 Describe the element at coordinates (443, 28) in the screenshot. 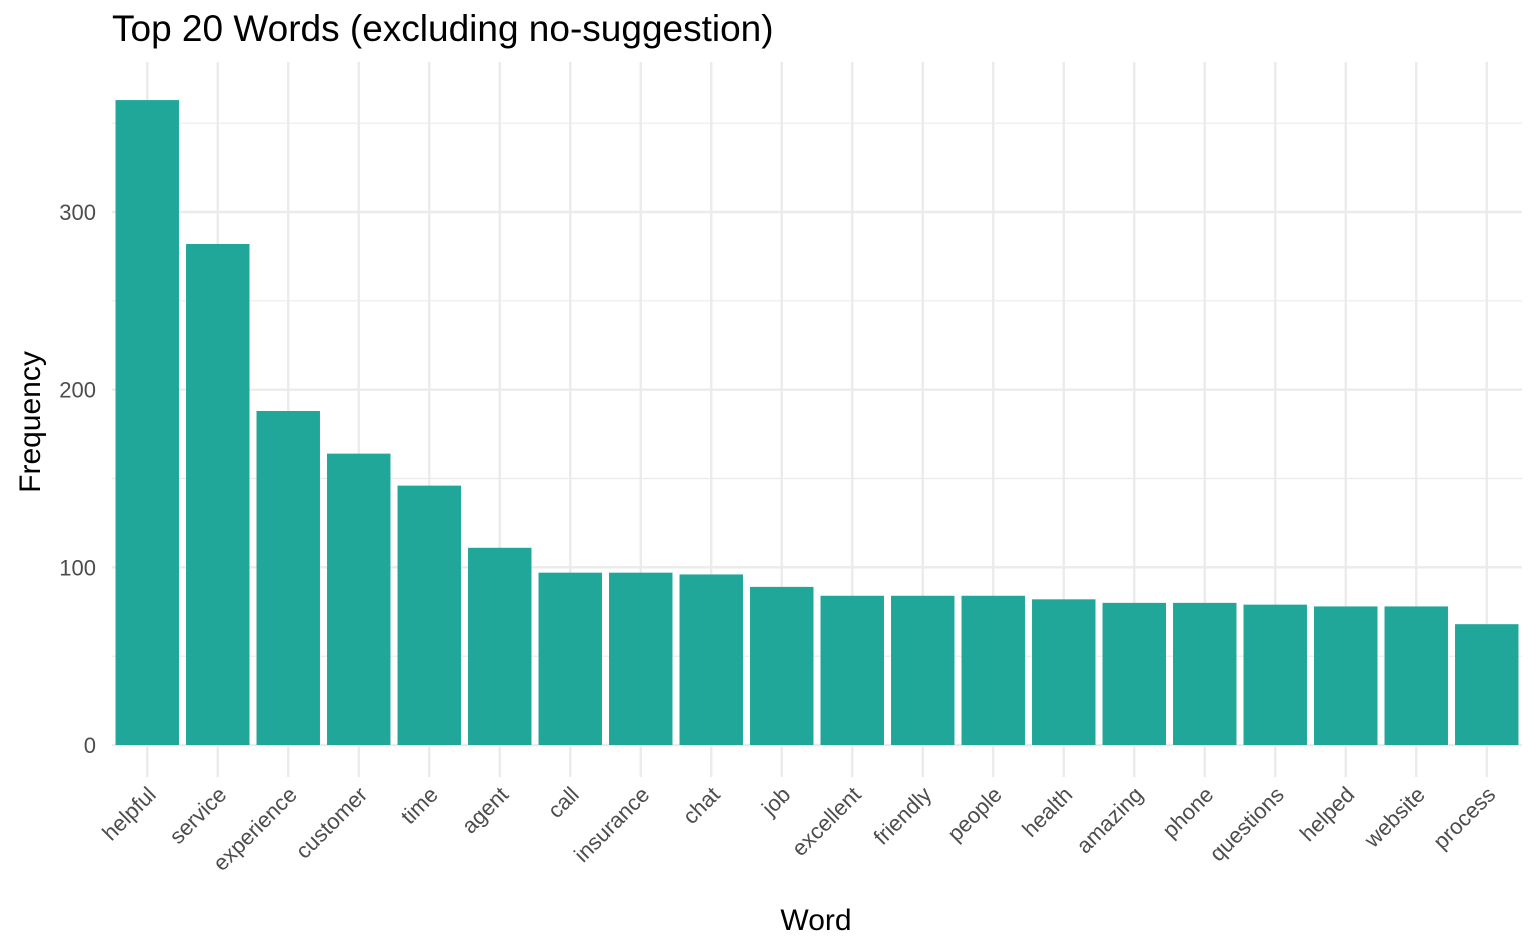

I see `chart-title: Top 20 Words (excluding no-suggestion)` at that location.